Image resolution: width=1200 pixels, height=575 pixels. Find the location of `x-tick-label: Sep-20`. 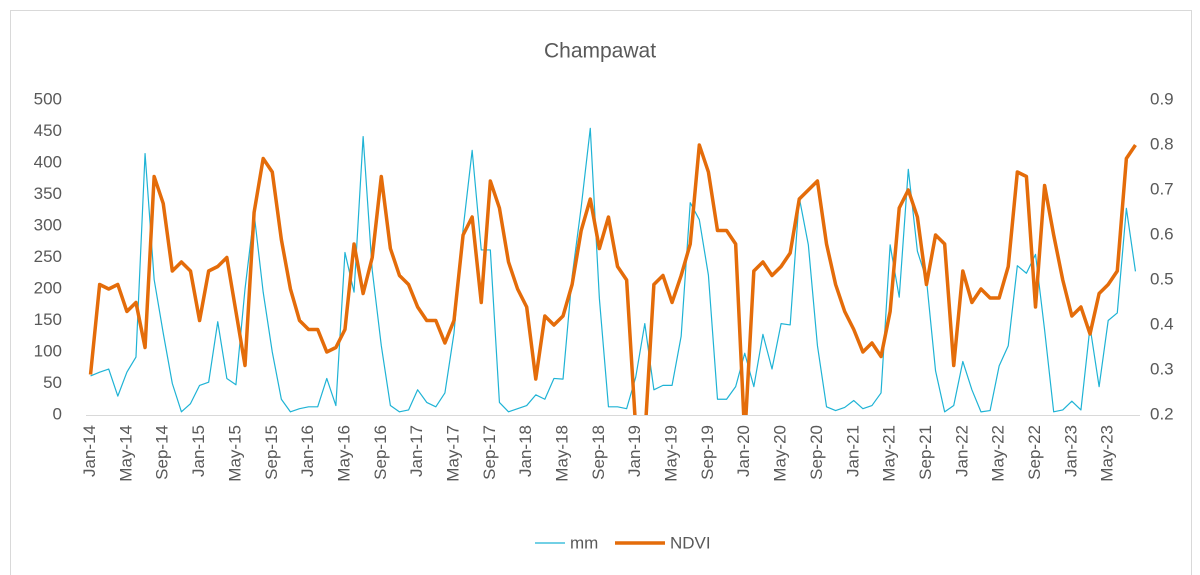

x-tick-label: Sep-20 is located at coordinates (816, 452).